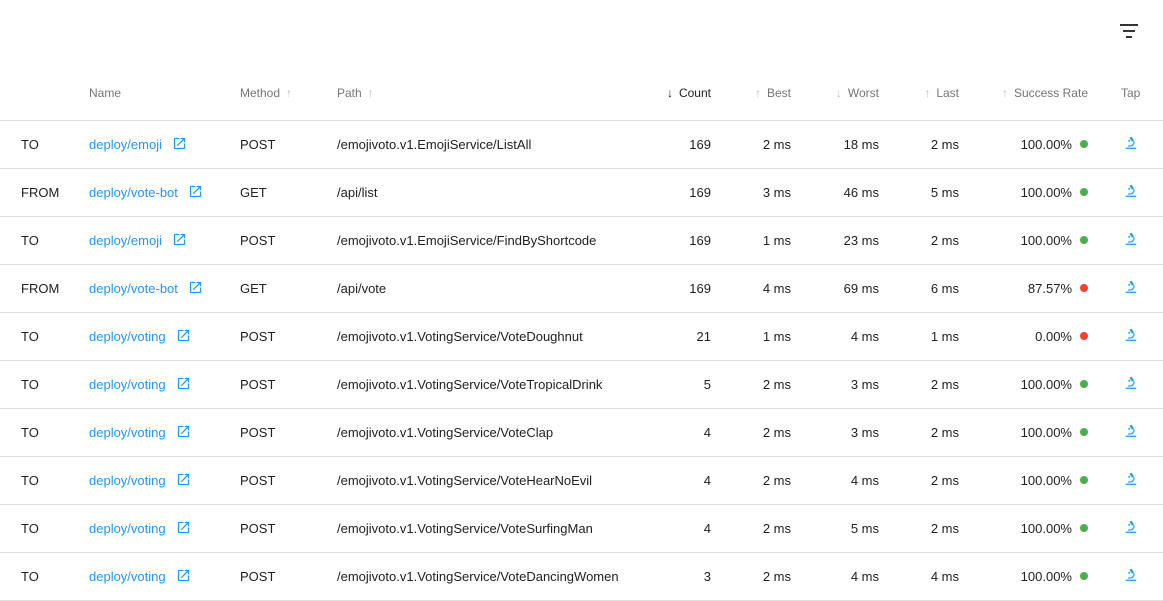 The image size is (1163, 601). I want to click on header-last: ↑ Last, so click(919, 94).